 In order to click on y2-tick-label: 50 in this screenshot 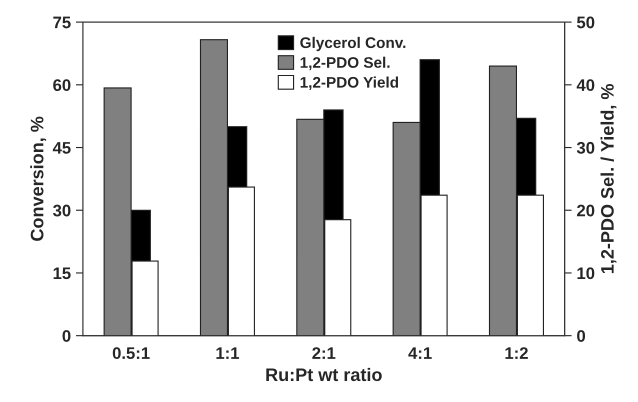, I will do `click(585, 22)`.